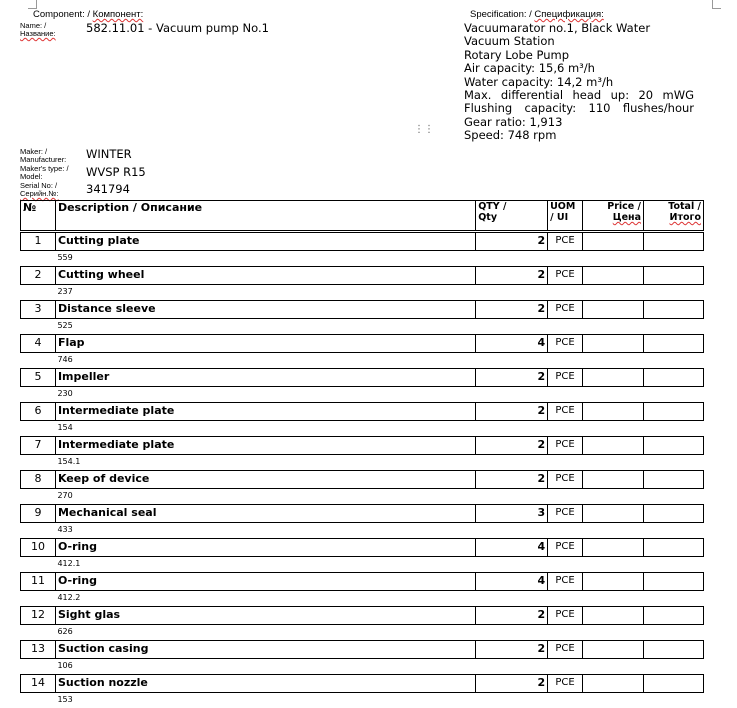  Describe the element at coordinates (379, 395) in the screenshot. I see `row-code: 230` at that location.